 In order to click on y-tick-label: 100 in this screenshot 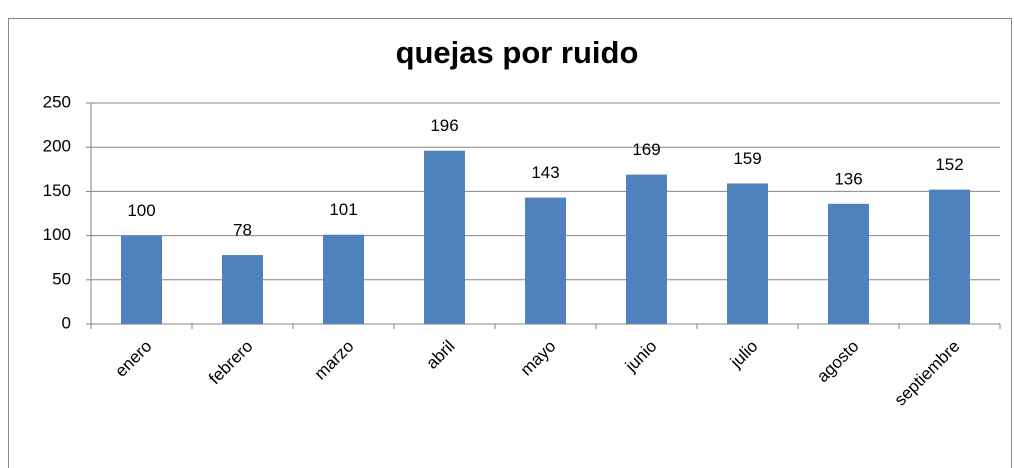, I will do `click(57, 234)`.